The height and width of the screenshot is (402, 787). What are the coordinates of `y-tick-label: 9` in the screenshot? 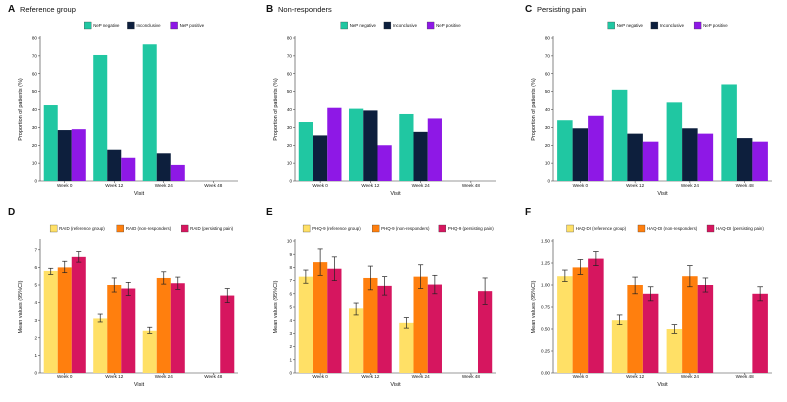 It's located at (290, 254).